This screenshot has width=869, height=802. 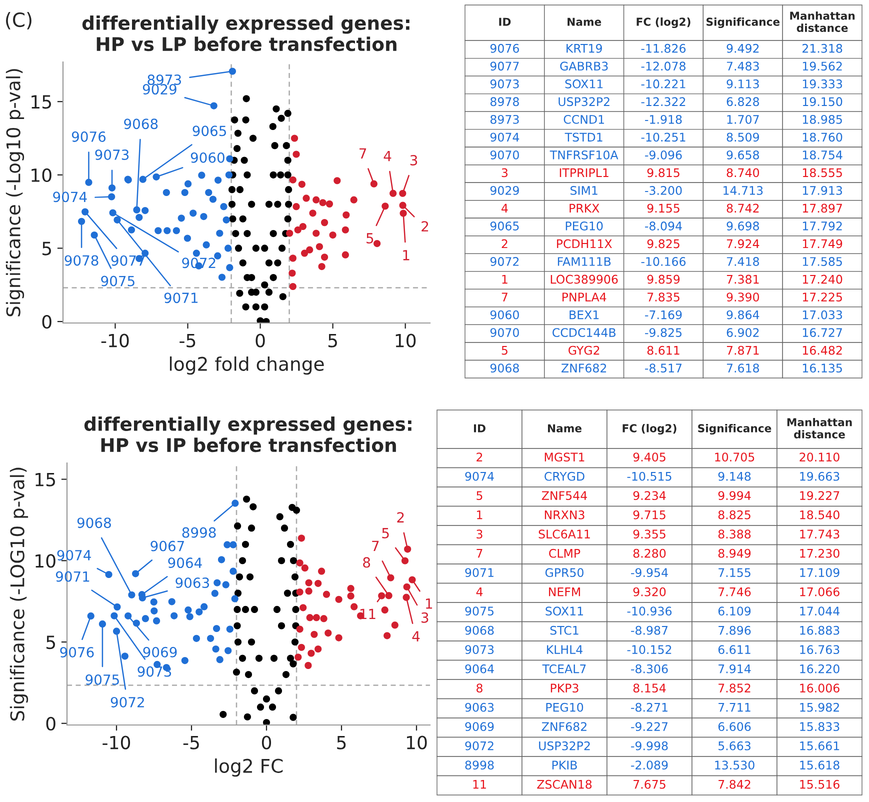 What do you see at coordinates (564, 553) in the screenshot?
I see `text: CLMP` at bounding box center [564, 553].